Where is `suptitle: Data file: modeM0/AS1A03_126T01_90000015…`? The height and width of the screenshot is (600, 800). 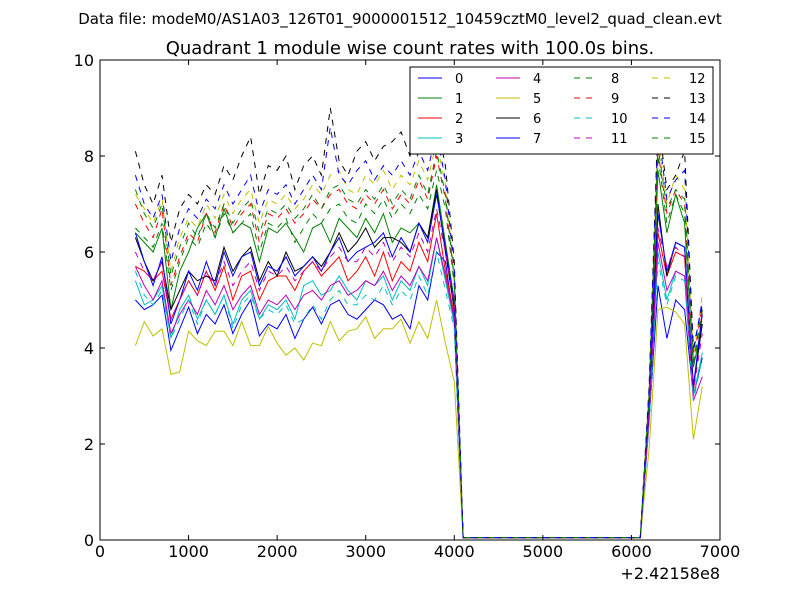
suptitle: Data file: modeM0/AS1A03_126T01_90000015… is located at coordinates (400, 19).